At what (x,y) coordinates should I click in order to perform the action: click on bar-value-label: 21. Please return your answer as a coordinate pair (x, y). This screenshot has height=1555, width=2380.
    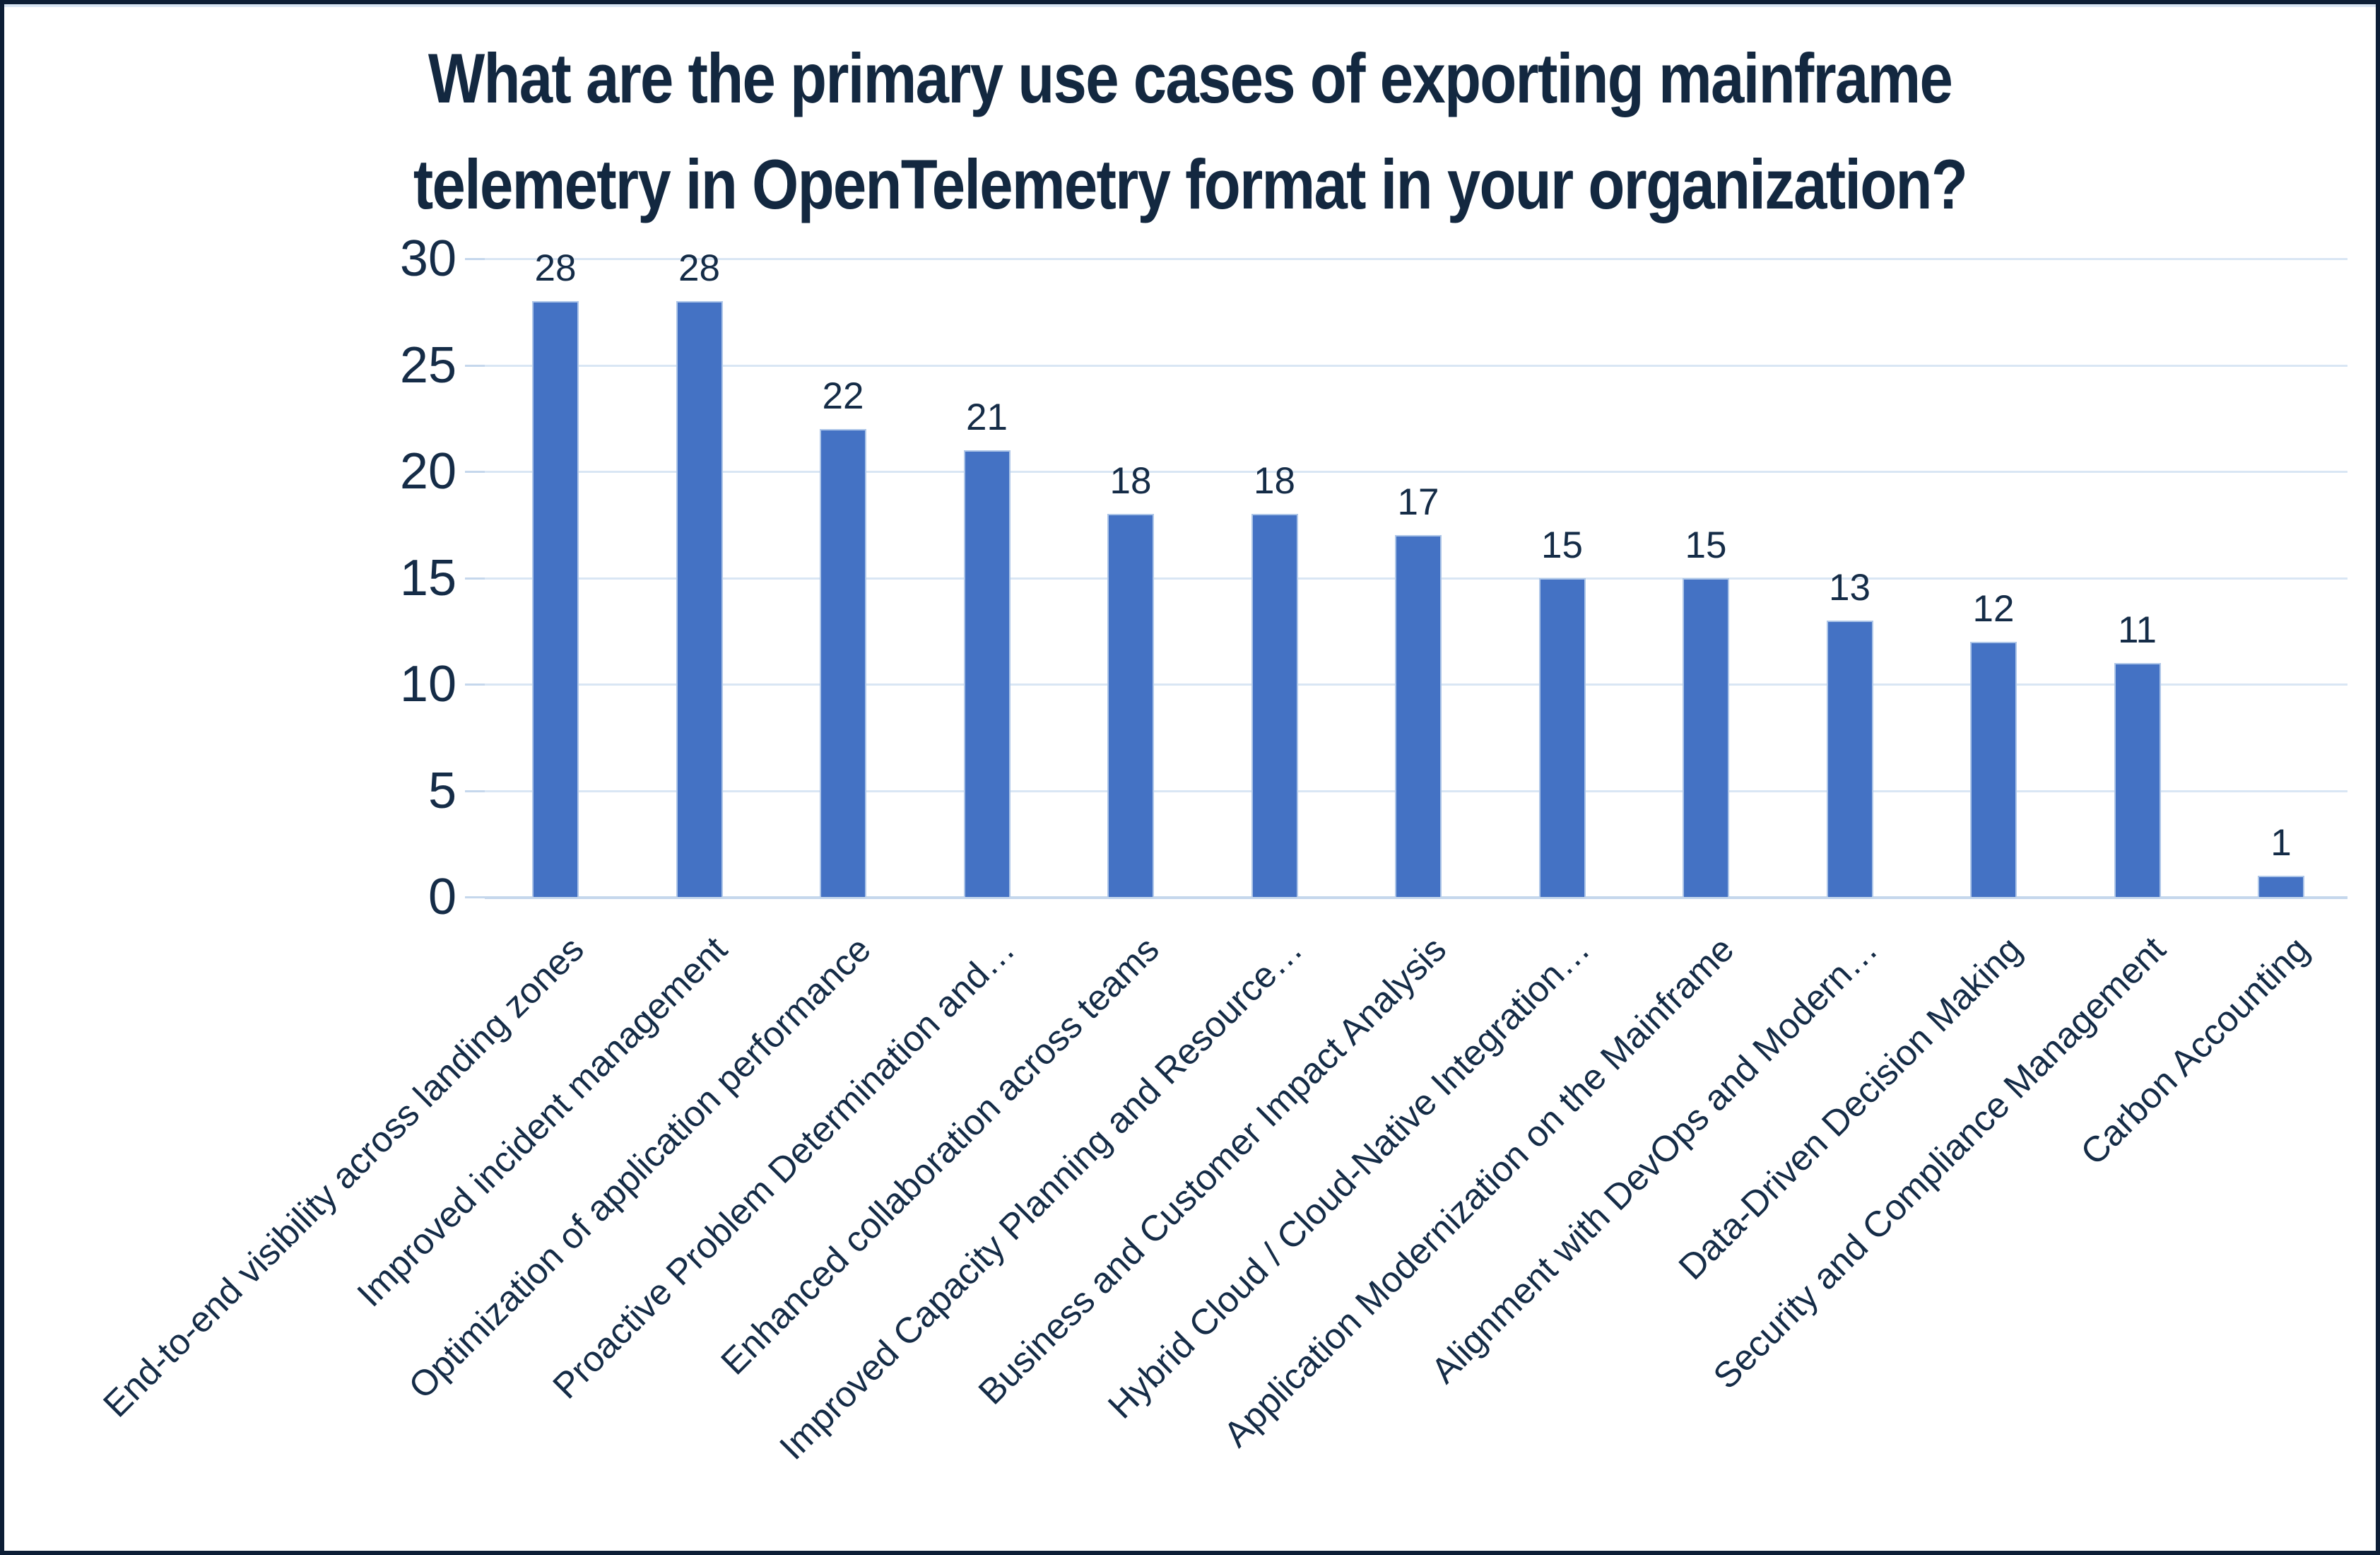
    Looking at the image, I should click on (987, 417).